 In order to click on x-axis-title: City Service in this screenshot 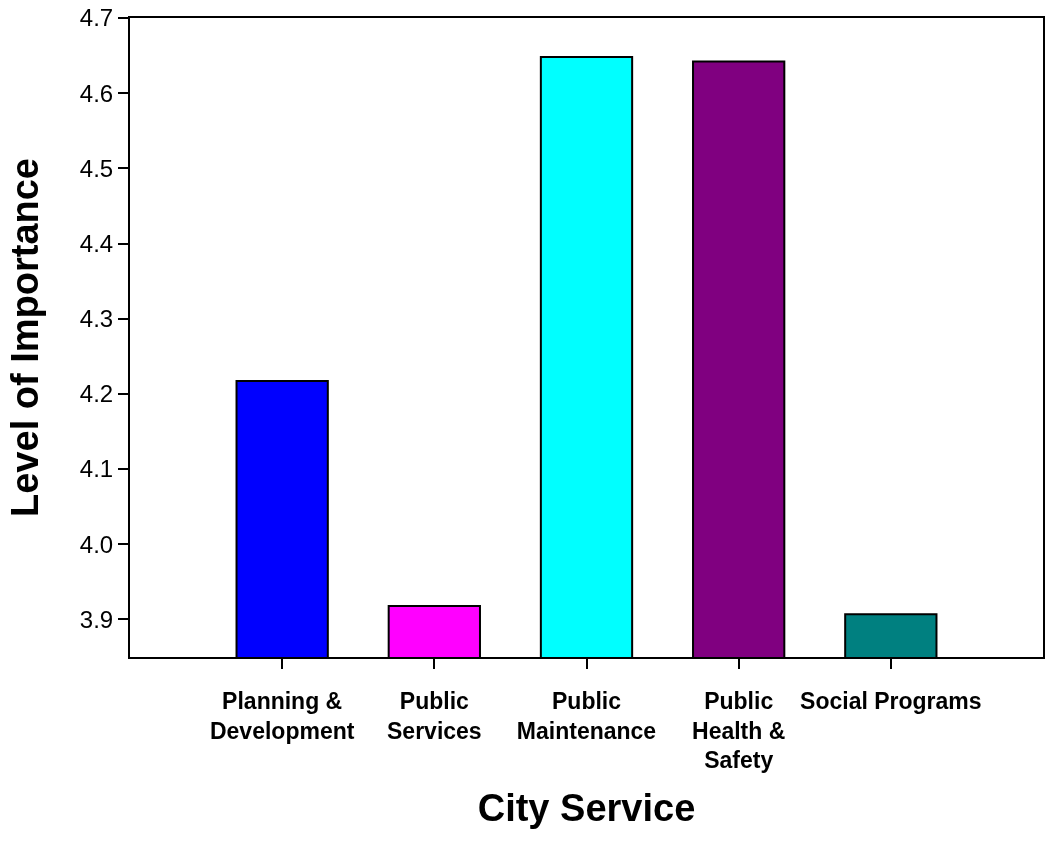, I will do `click(586, 808)`.